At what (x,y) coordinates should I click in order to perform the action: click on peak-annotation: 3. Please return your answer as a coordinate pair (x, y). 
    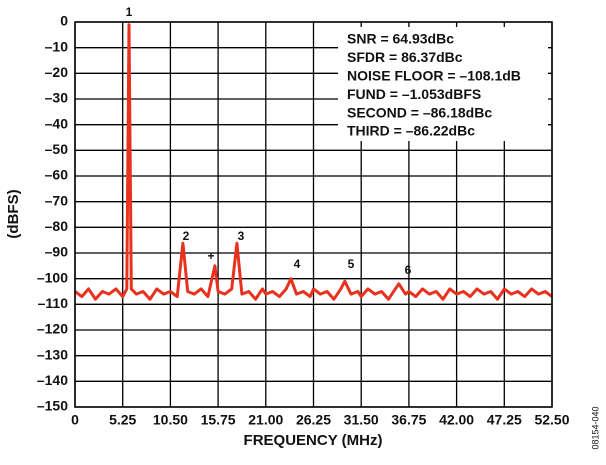
    Looking at the image, I should click on (241, 236).